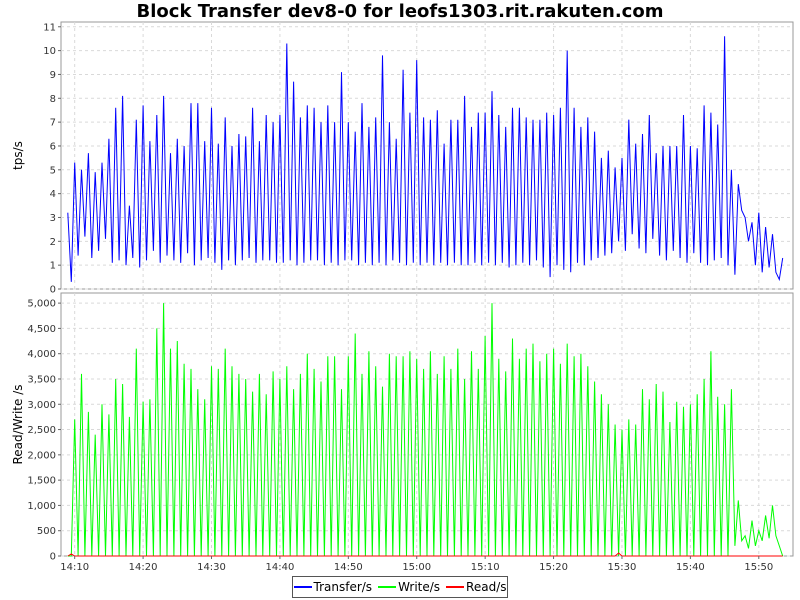 This screenshot has height=600, width=800. I want to click on y-tick-label: 1,000, so click(41, 506).